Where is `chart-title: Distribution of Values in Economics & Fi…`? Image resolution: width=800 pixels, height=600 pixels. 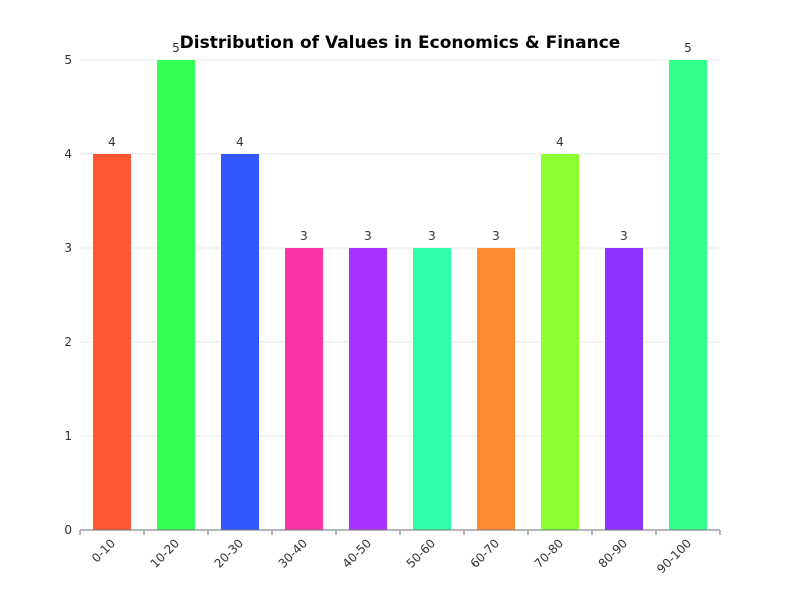
chart-title: Distribution of Values in Economics & Fi… is located at coordinates (400, 43).